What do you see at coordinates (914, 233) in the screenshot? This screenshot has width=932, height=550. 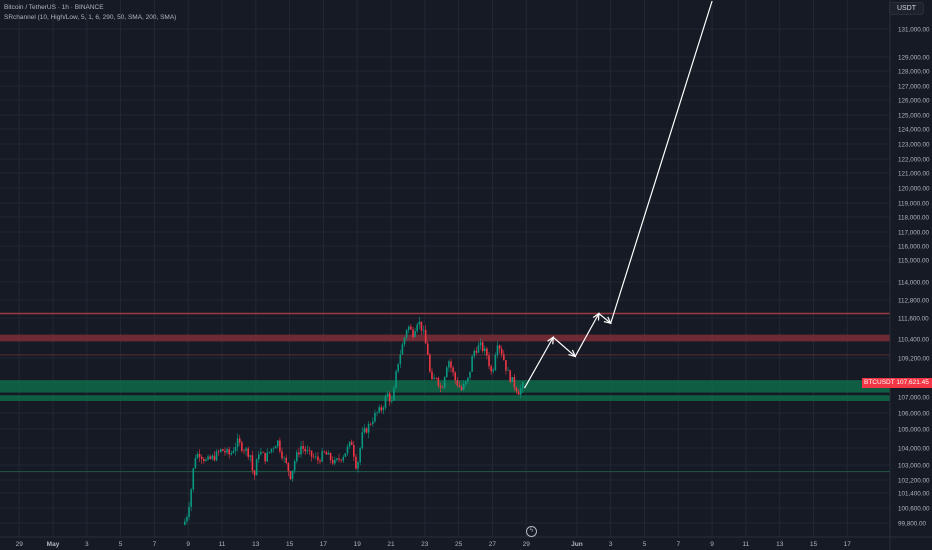 I see `price-tick-label: 117,000.00` at bounding box center [914, 233].